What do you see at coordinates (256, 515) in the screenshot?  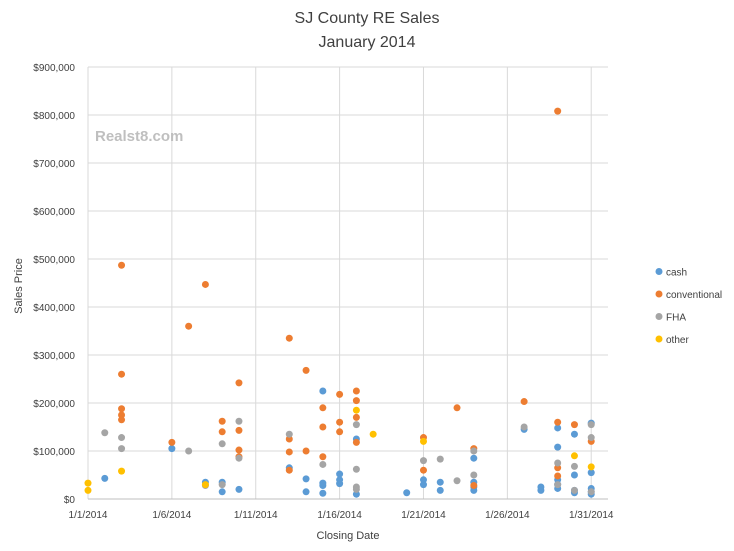 I see `x-tick-label: 1/11/2014` at bounding box center [256, 515].